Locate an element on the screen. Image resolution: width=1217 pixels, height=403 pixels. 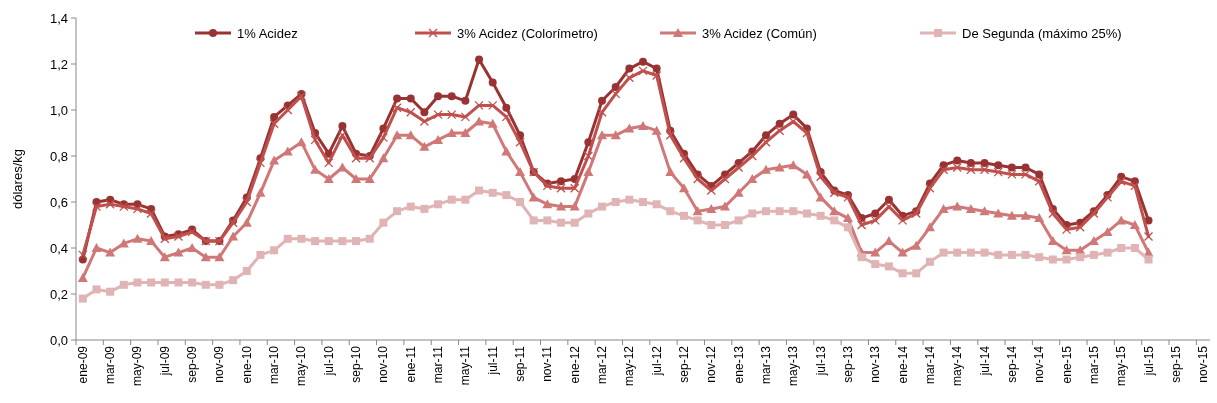
x-tick-label: nov-12 is located at coordinates (711, 364).